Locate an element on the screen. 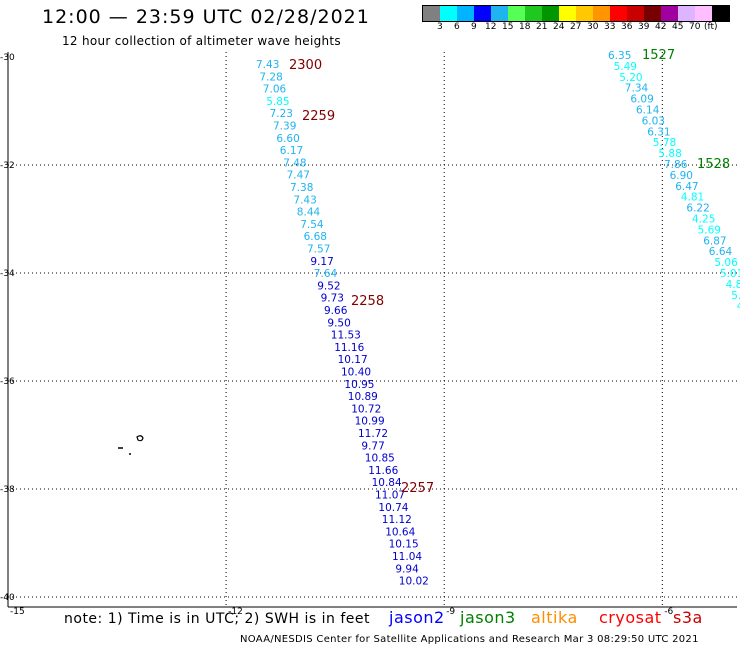 The height and width of the screenshot is (650, 740). legend-label: 39 is located at coordinates (644, 27).